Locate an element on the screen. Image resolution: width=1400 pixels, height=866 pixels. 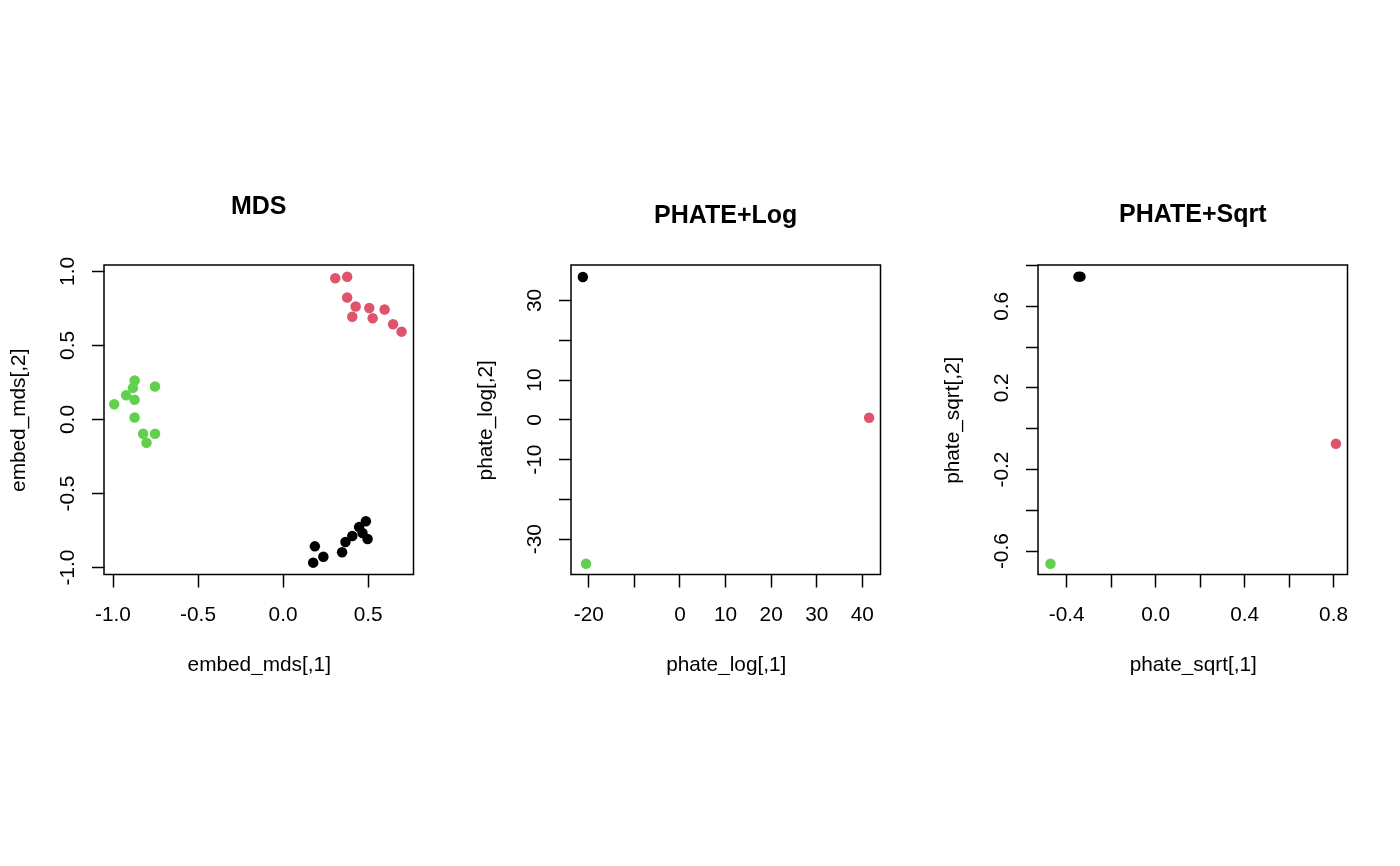
y-tick-label: 30 is located at coordinates (533, 300).